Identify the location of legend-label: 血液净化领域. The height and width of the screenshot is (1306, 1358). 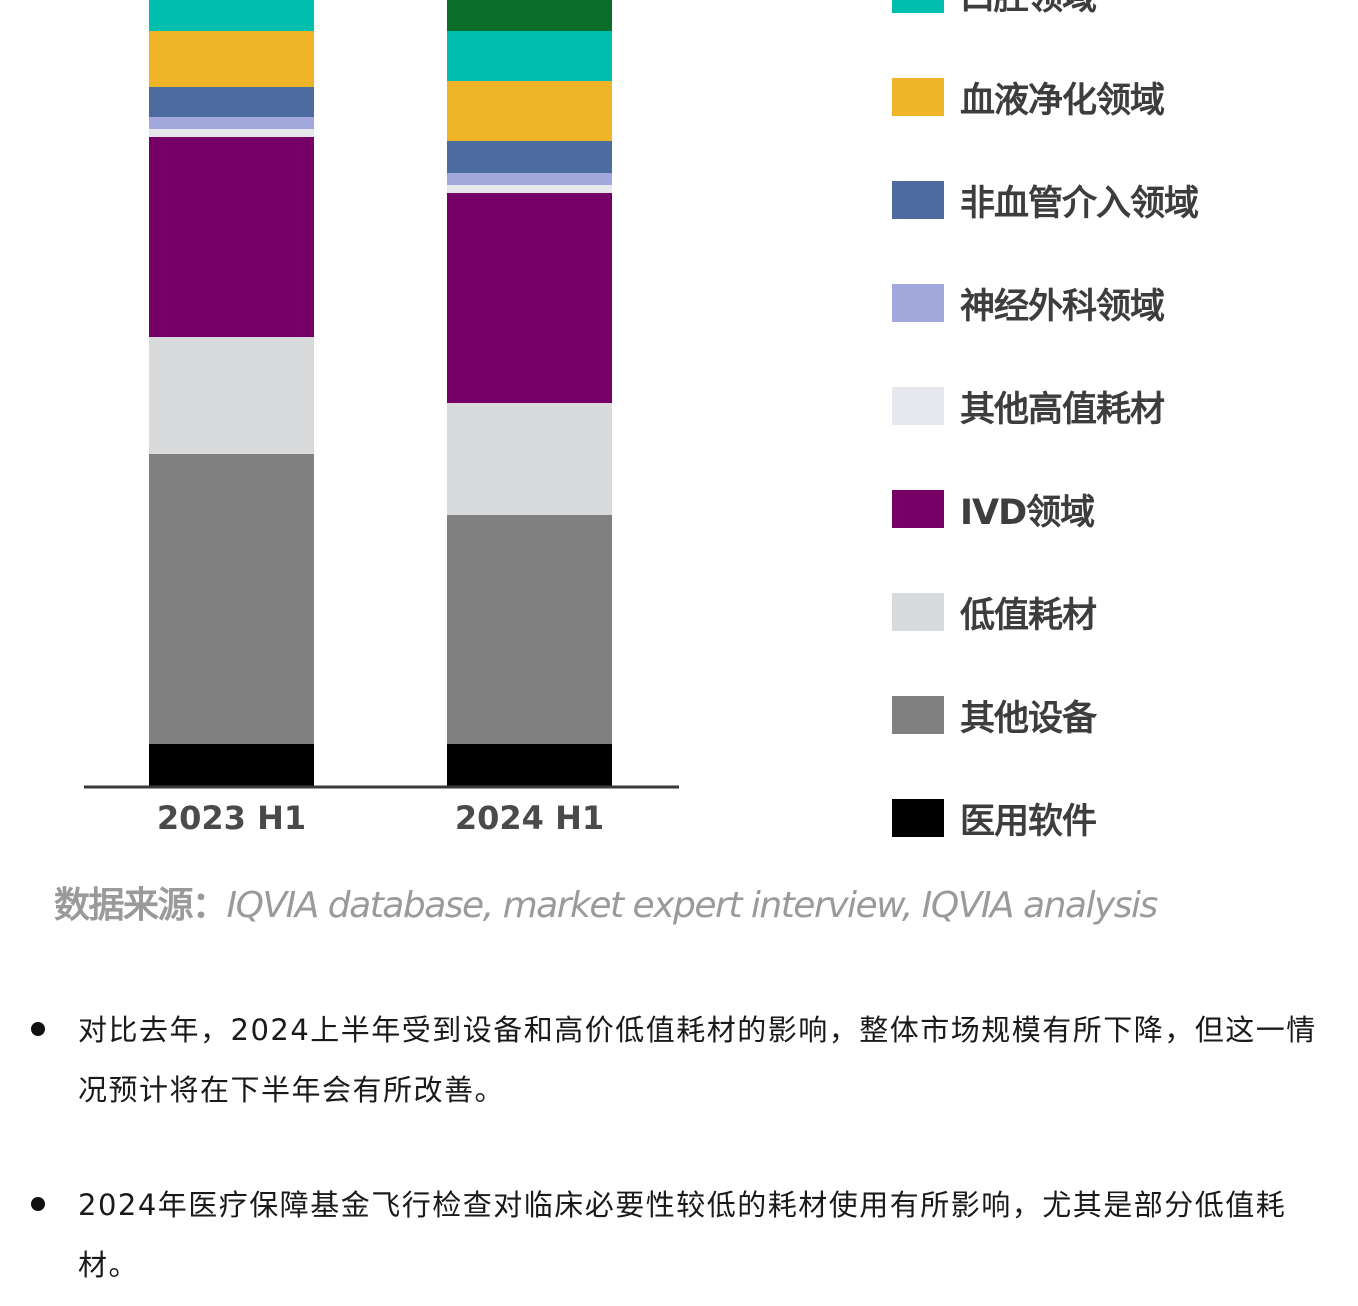
(1062, 100).